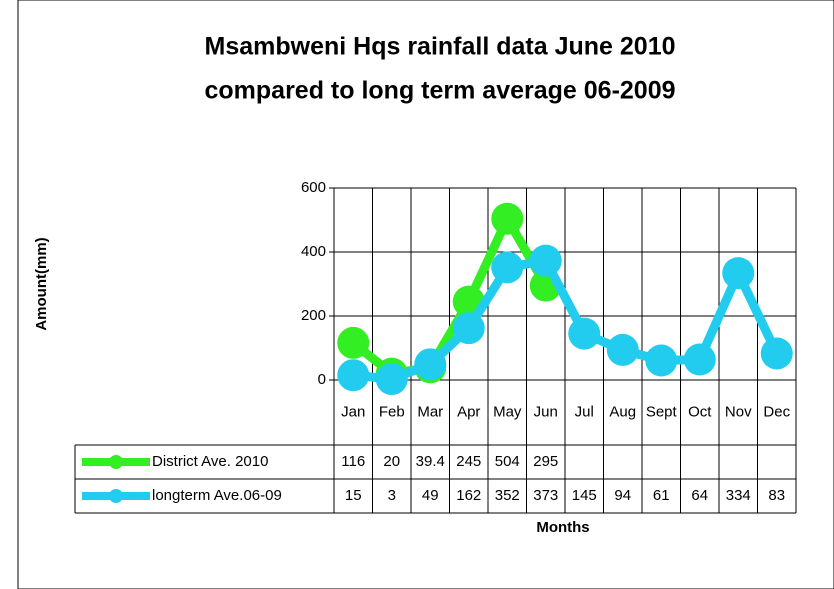 Image resolution: width=834 pixels, height=589 pixels. Describe the element at coordinates (322, 379) in the screenshot. I see `y-tick-label: 0` at that location.